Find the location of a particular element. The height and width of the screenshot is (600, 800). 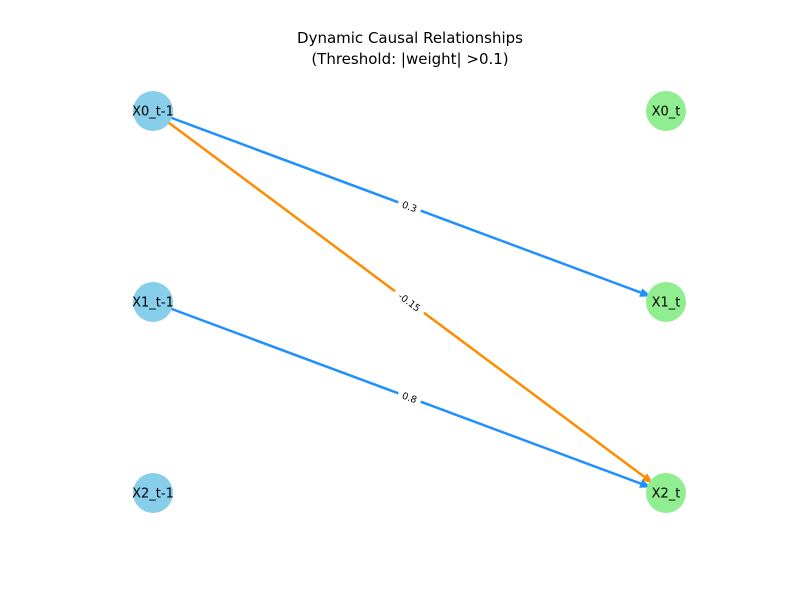

node-label: X1_t is located at coordinates (666, 303).